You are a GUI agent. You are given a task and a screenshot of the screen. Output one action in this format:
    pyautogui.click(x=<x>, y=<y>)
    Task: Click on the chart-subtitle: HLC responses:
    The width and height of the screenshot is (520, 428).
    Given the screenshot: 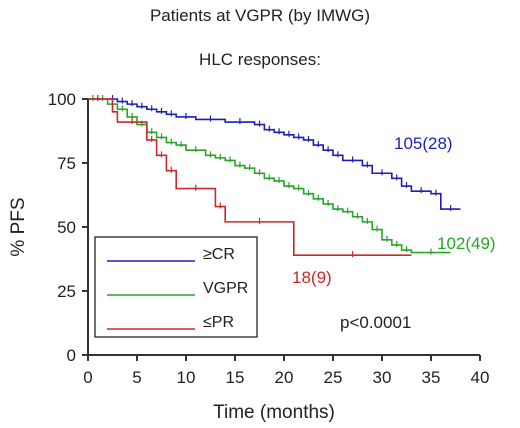 What is the action you would take?
    pyautogui.click(x=260, y=59)
    